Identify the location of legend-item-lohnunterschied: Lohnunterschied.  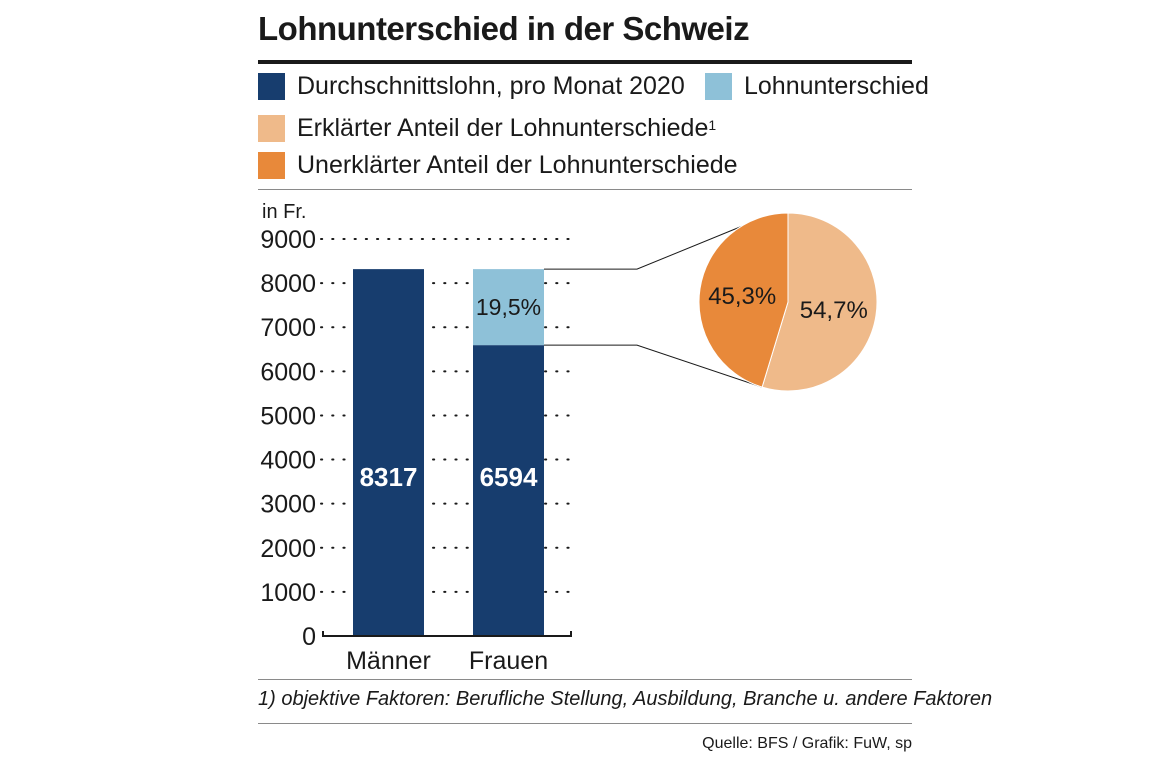
(817, 86).